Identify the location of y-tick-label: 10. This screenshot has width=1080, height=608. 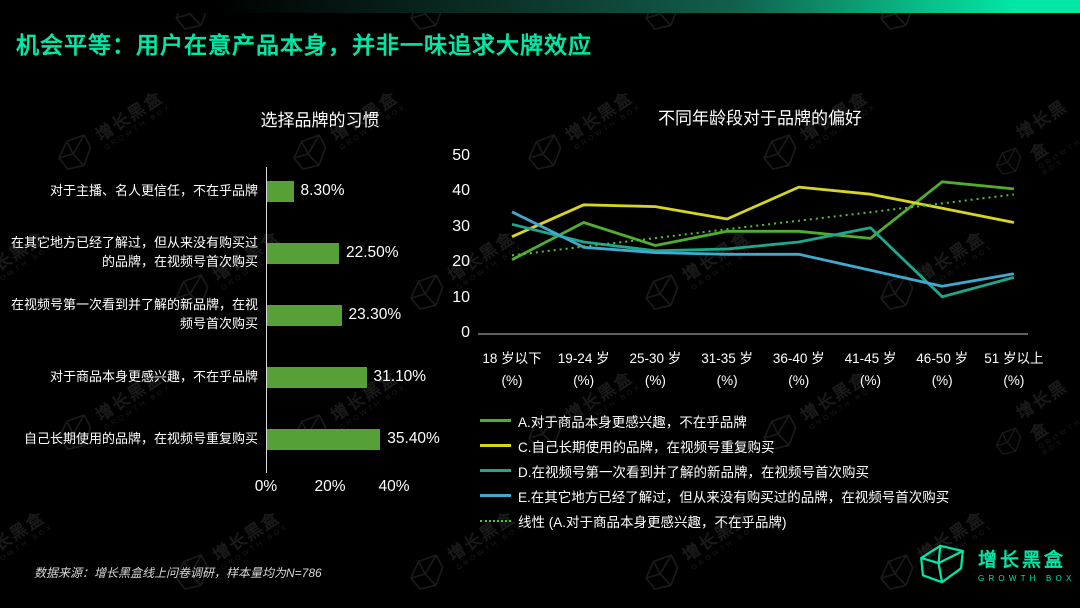
(461, 297).